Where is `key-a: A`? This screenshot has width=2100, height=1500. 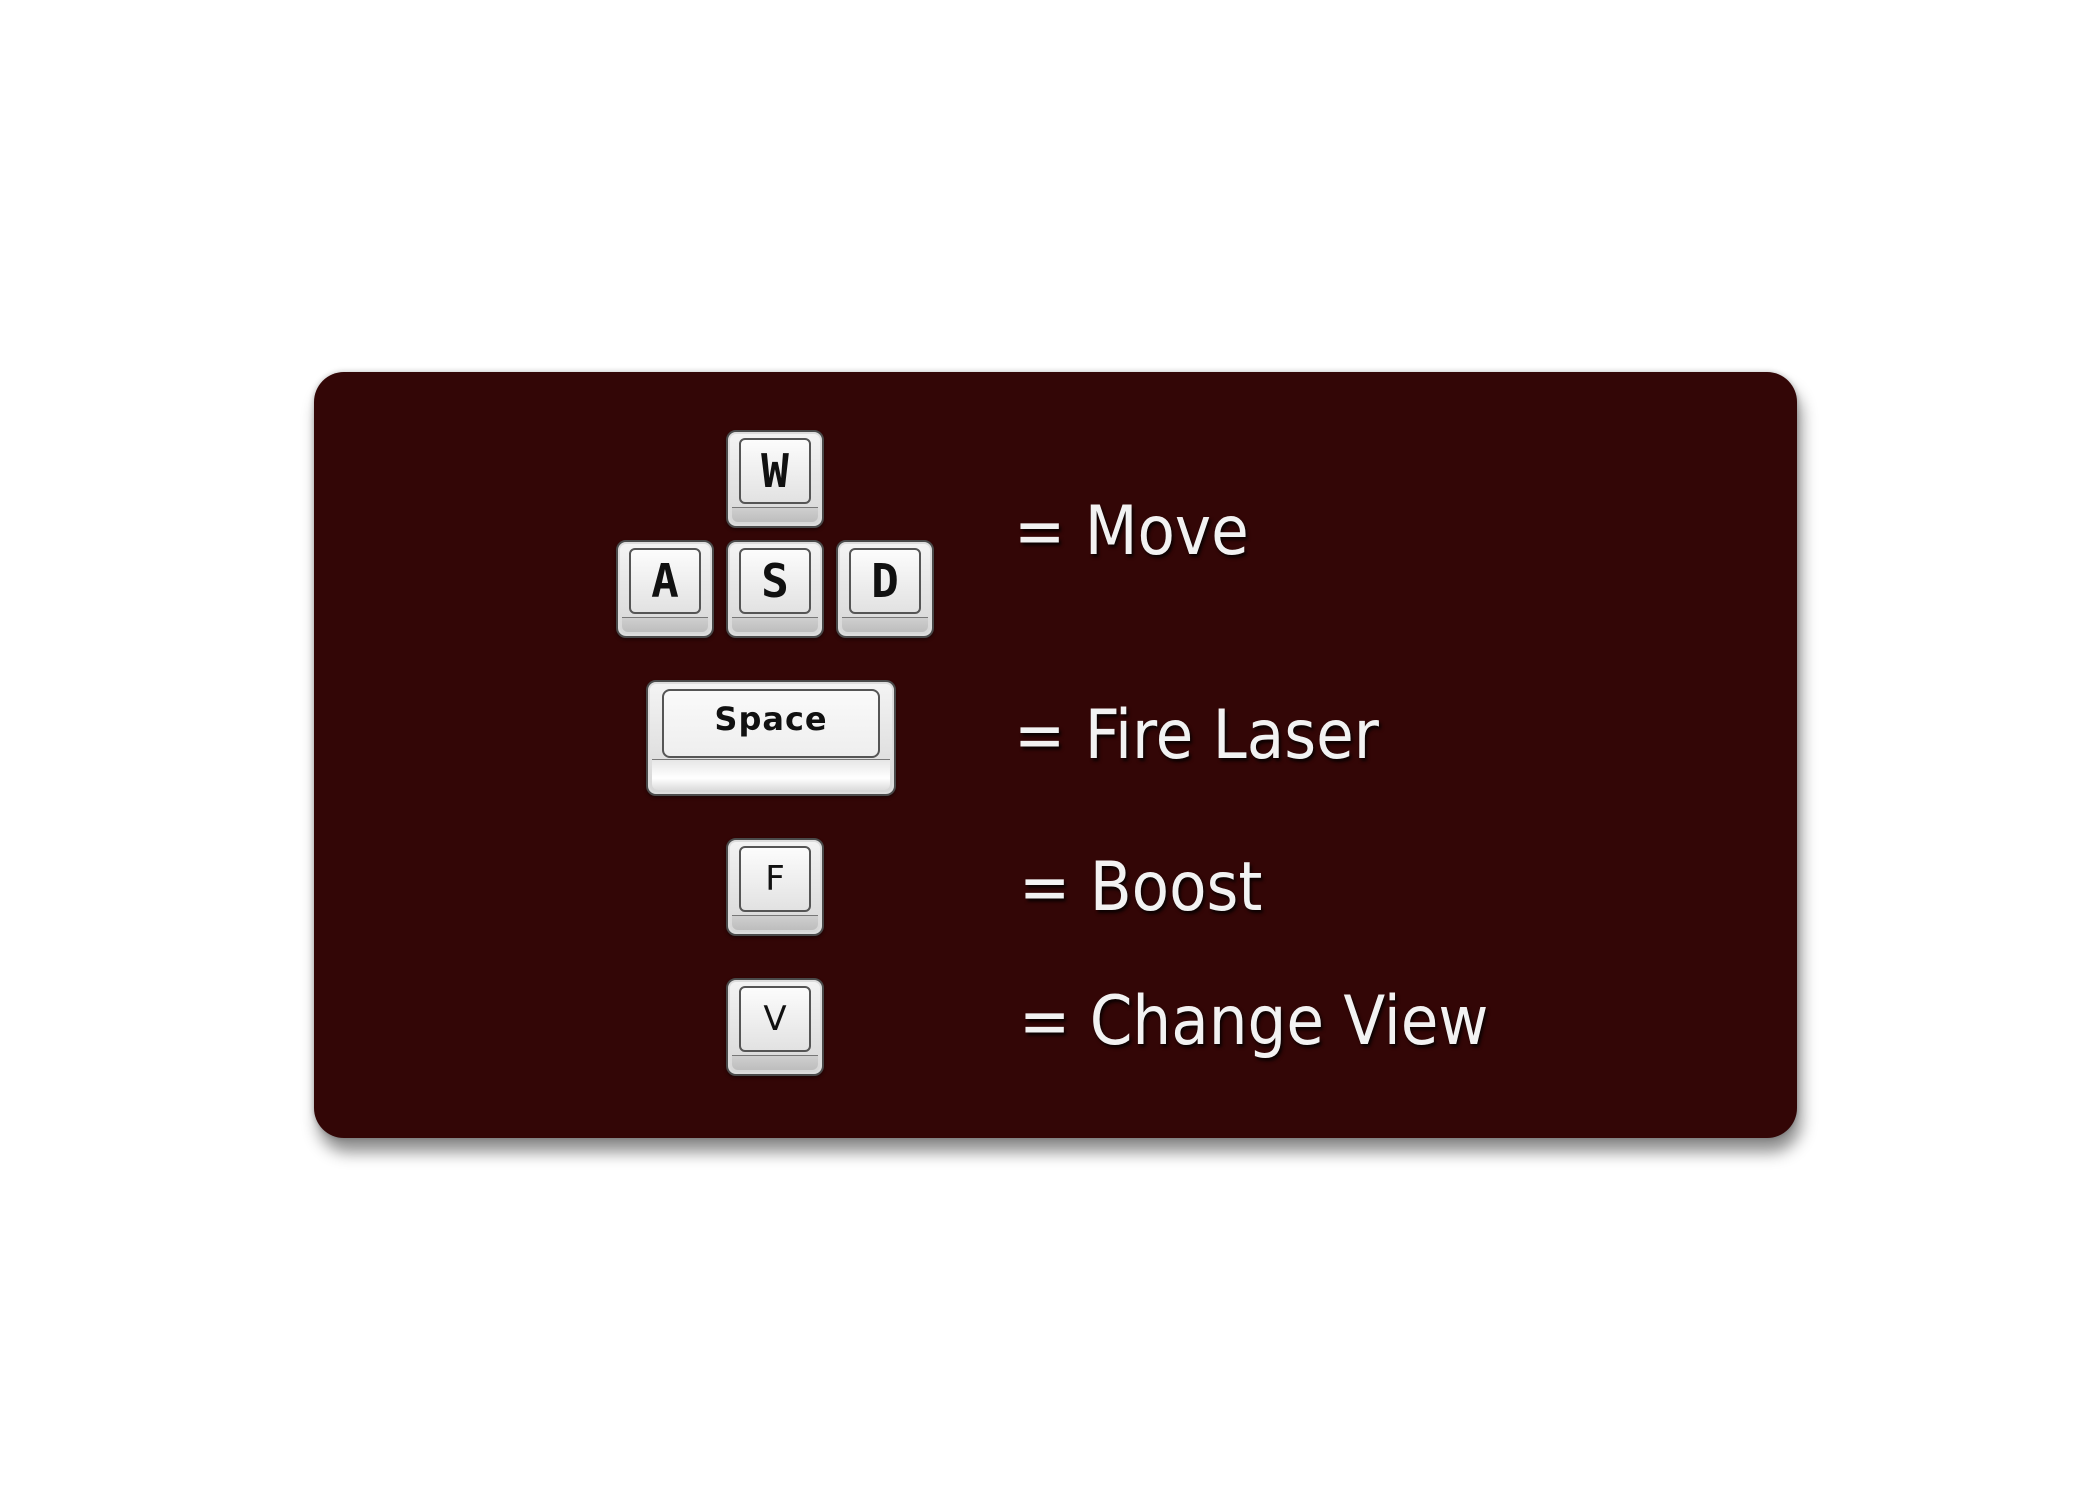 key-a: A is located at coordinates (665, 589).